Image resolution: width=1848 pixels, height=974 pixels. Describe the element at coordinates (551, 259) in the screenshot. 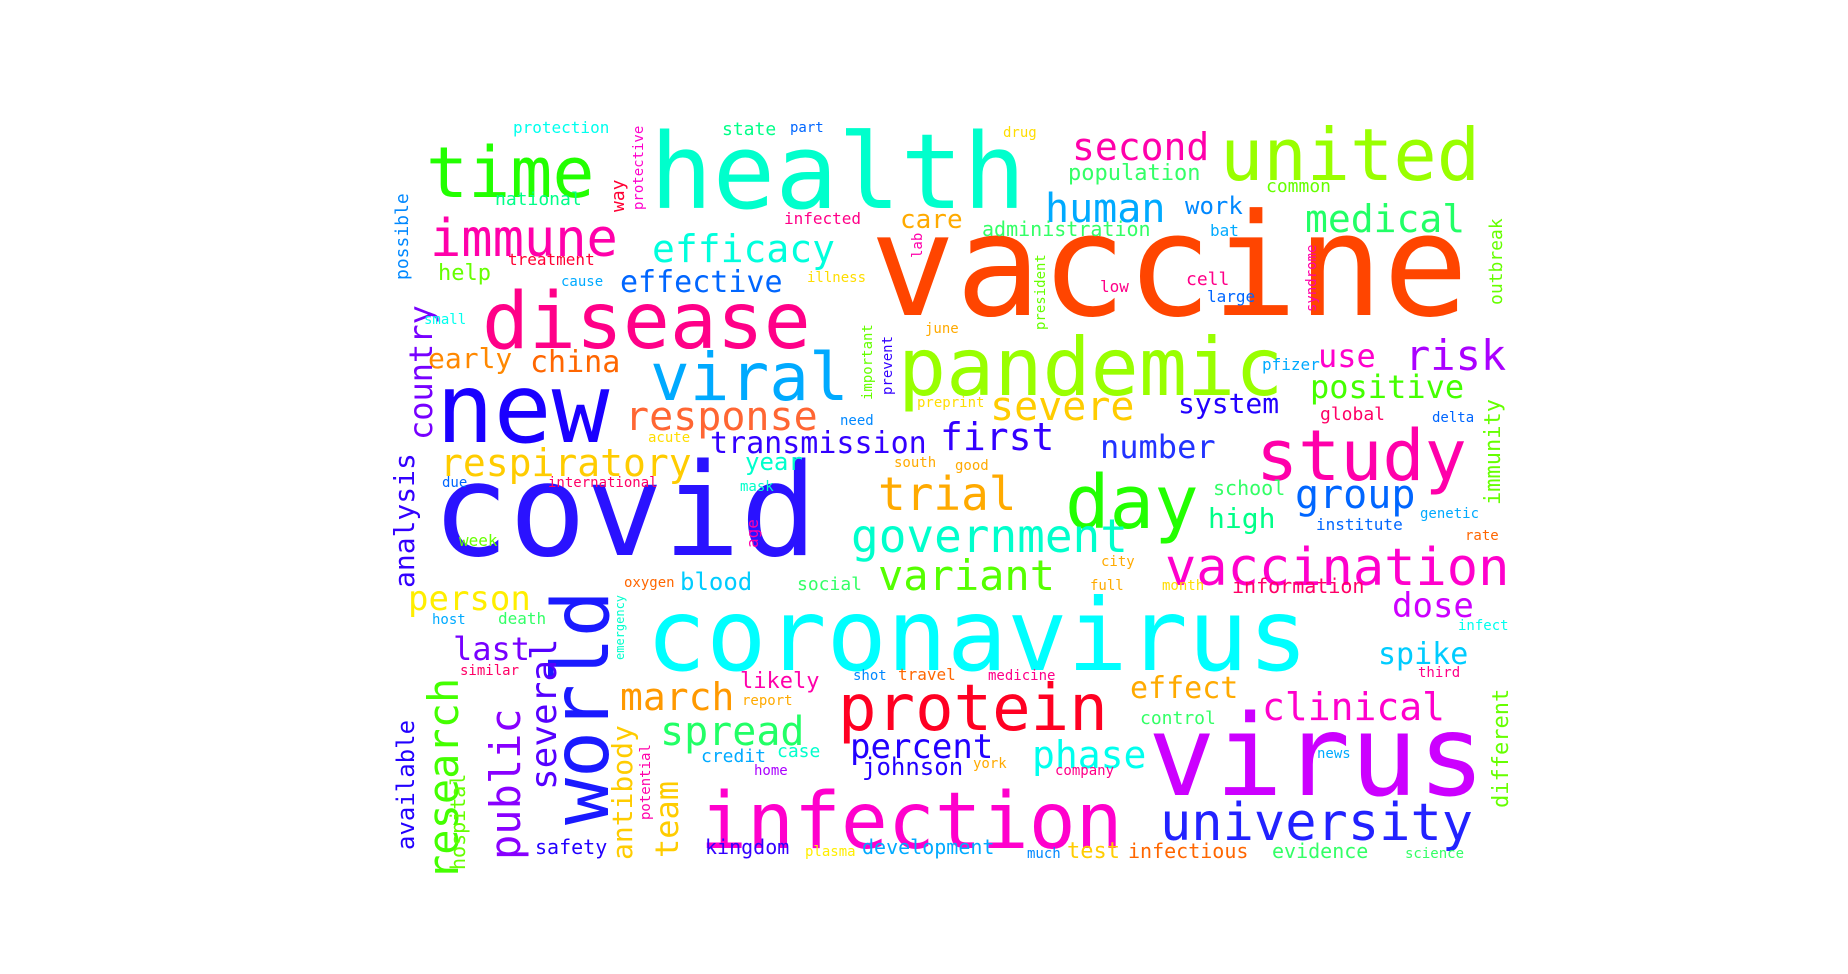

I see `word-treatment: treatment` at that location.